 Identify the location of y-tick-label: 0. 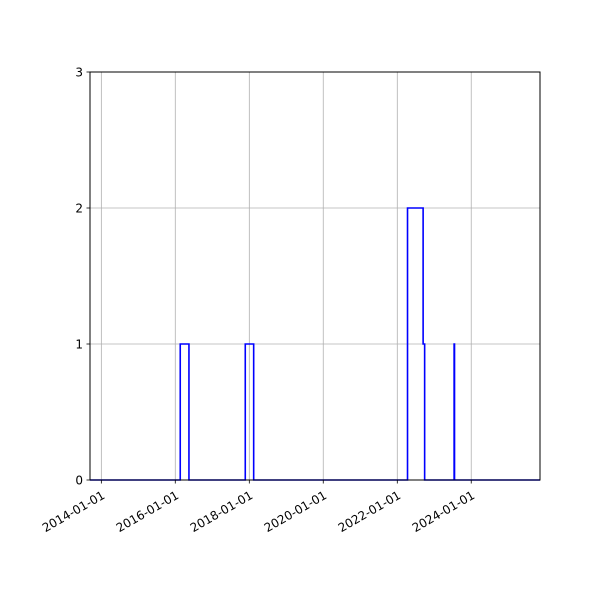
(79, 481).